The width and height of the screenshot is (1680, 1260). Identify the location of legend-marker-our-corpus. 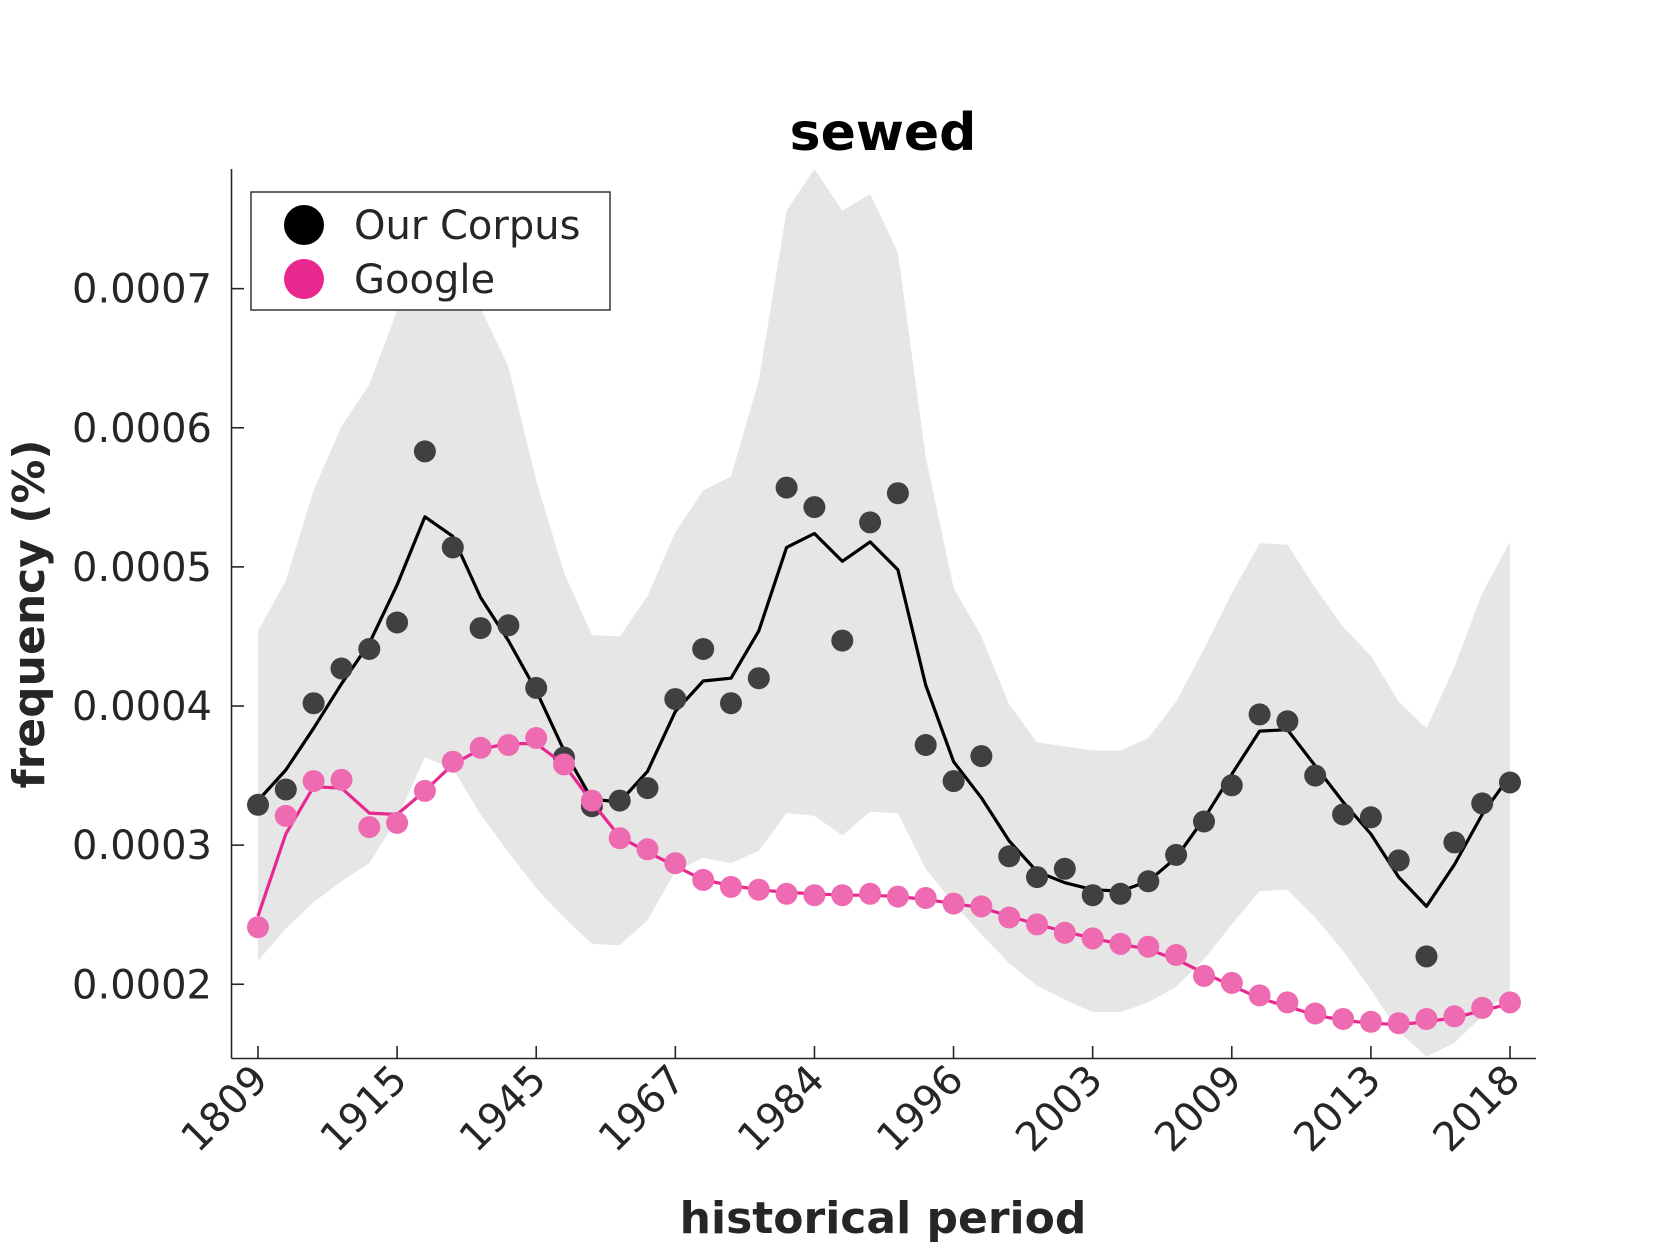
(304, 225).